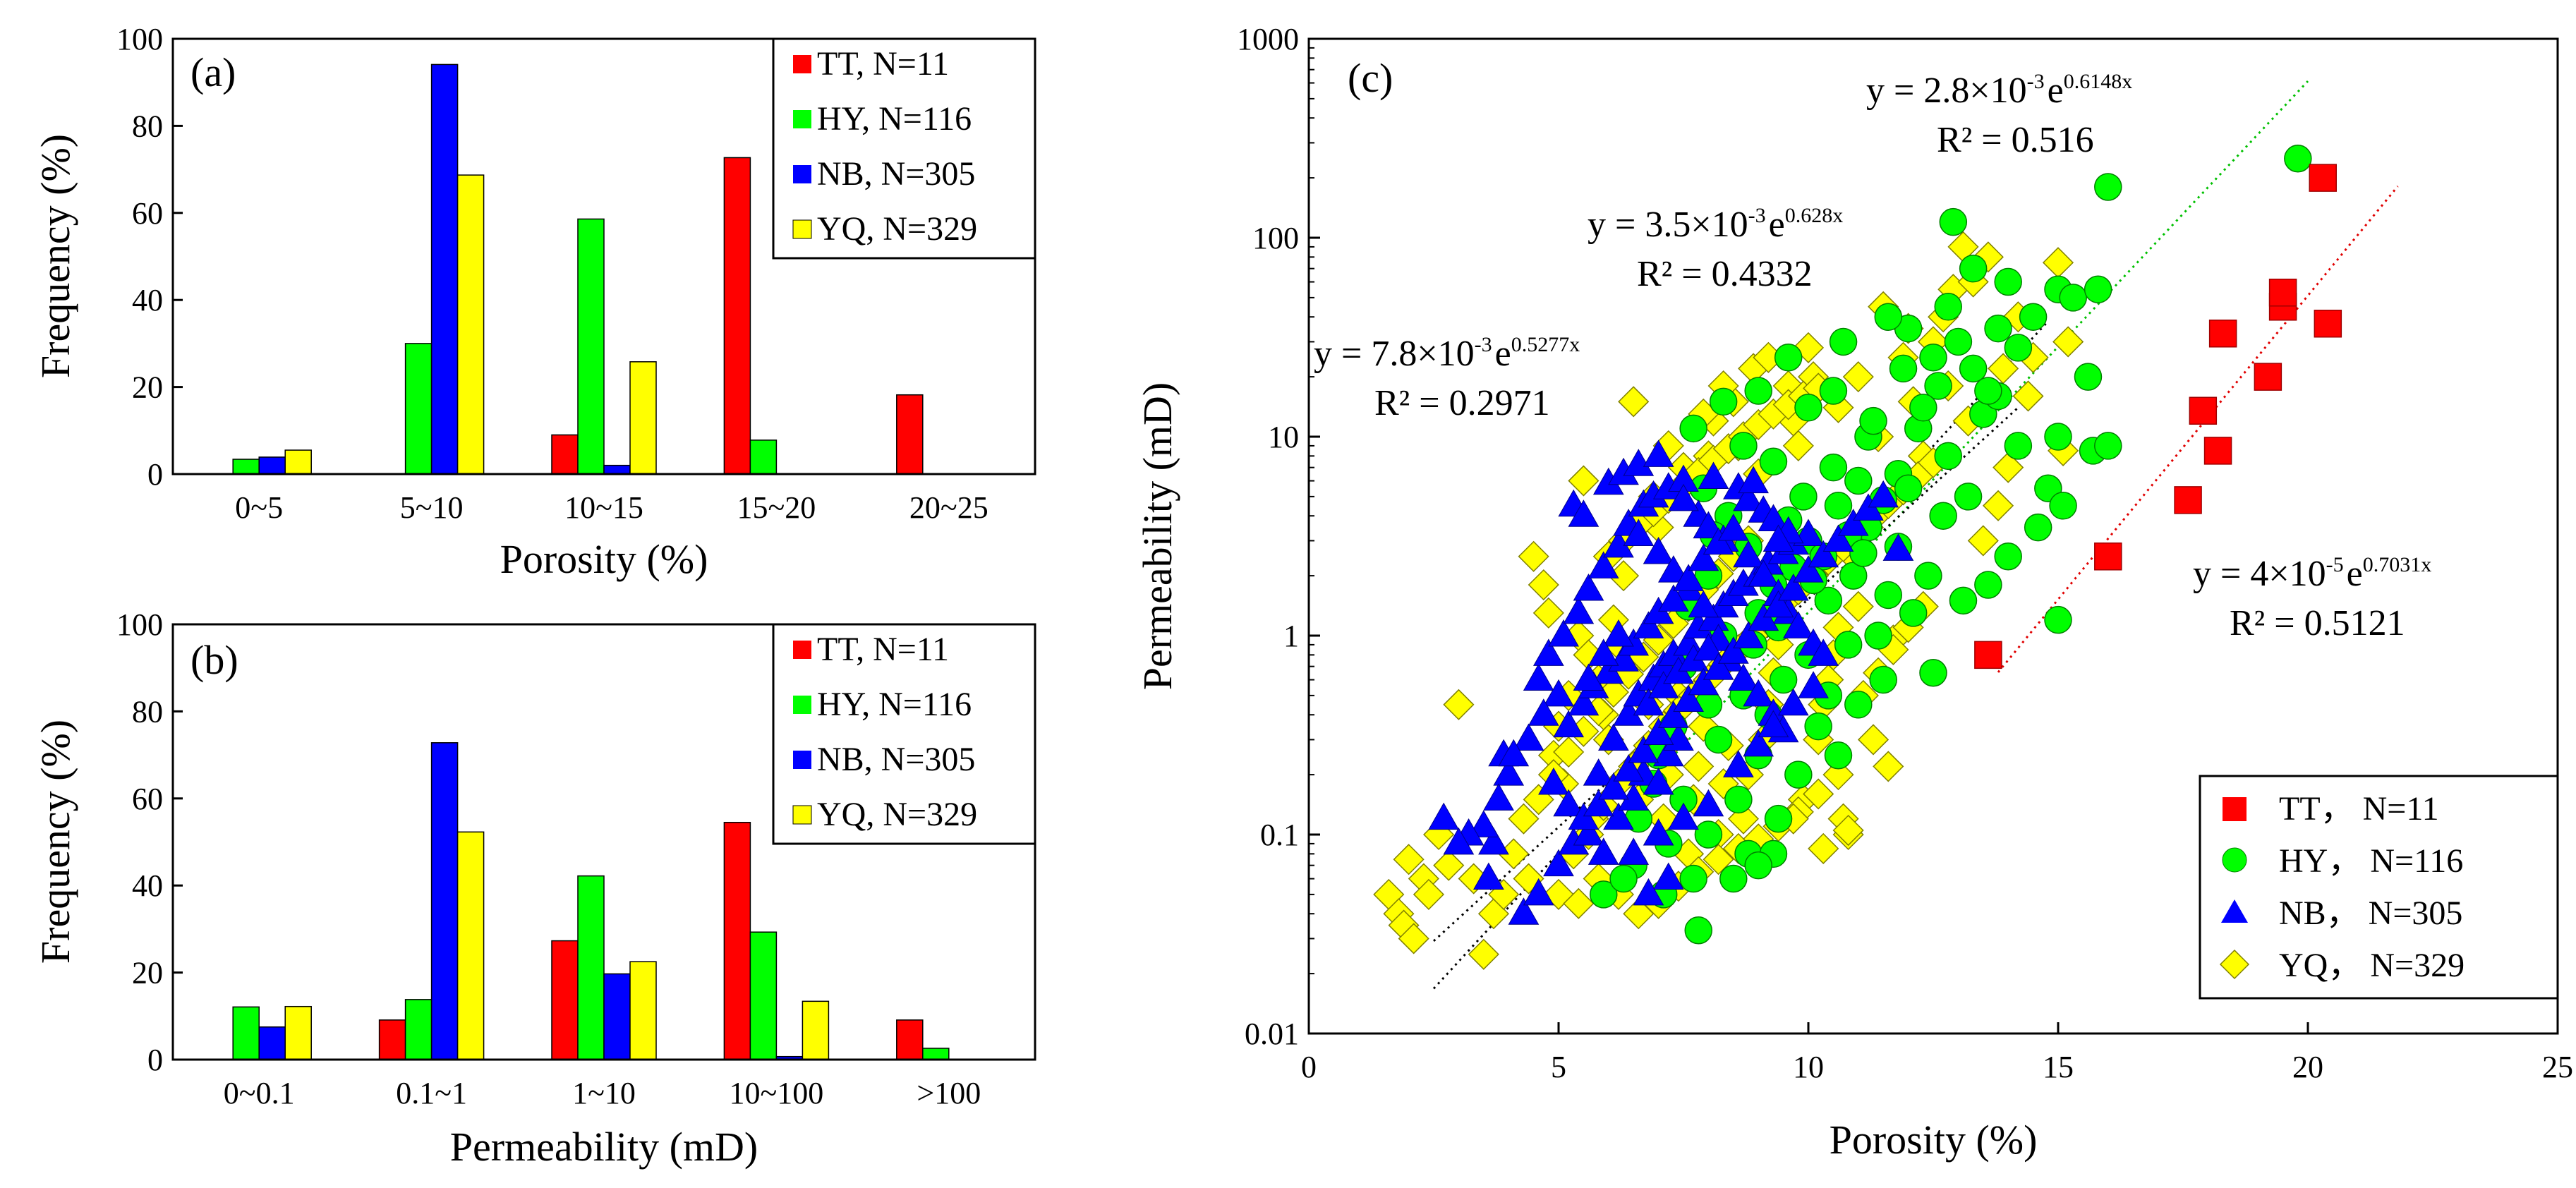 Image resolution: width=2576 pixels, height=1188 pixels. I want to click on y-tick-label: 20, so click(148, 387).